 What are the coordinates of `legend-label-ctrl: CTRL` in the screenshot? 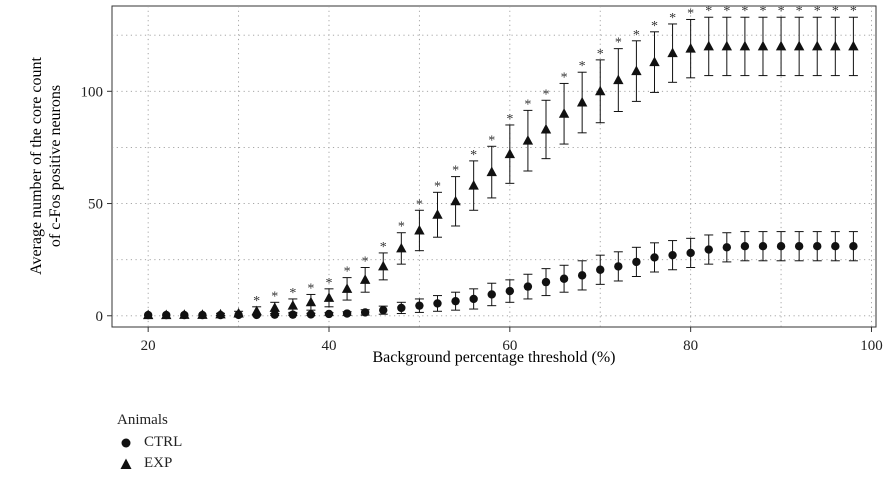 It's located at (163, 442).